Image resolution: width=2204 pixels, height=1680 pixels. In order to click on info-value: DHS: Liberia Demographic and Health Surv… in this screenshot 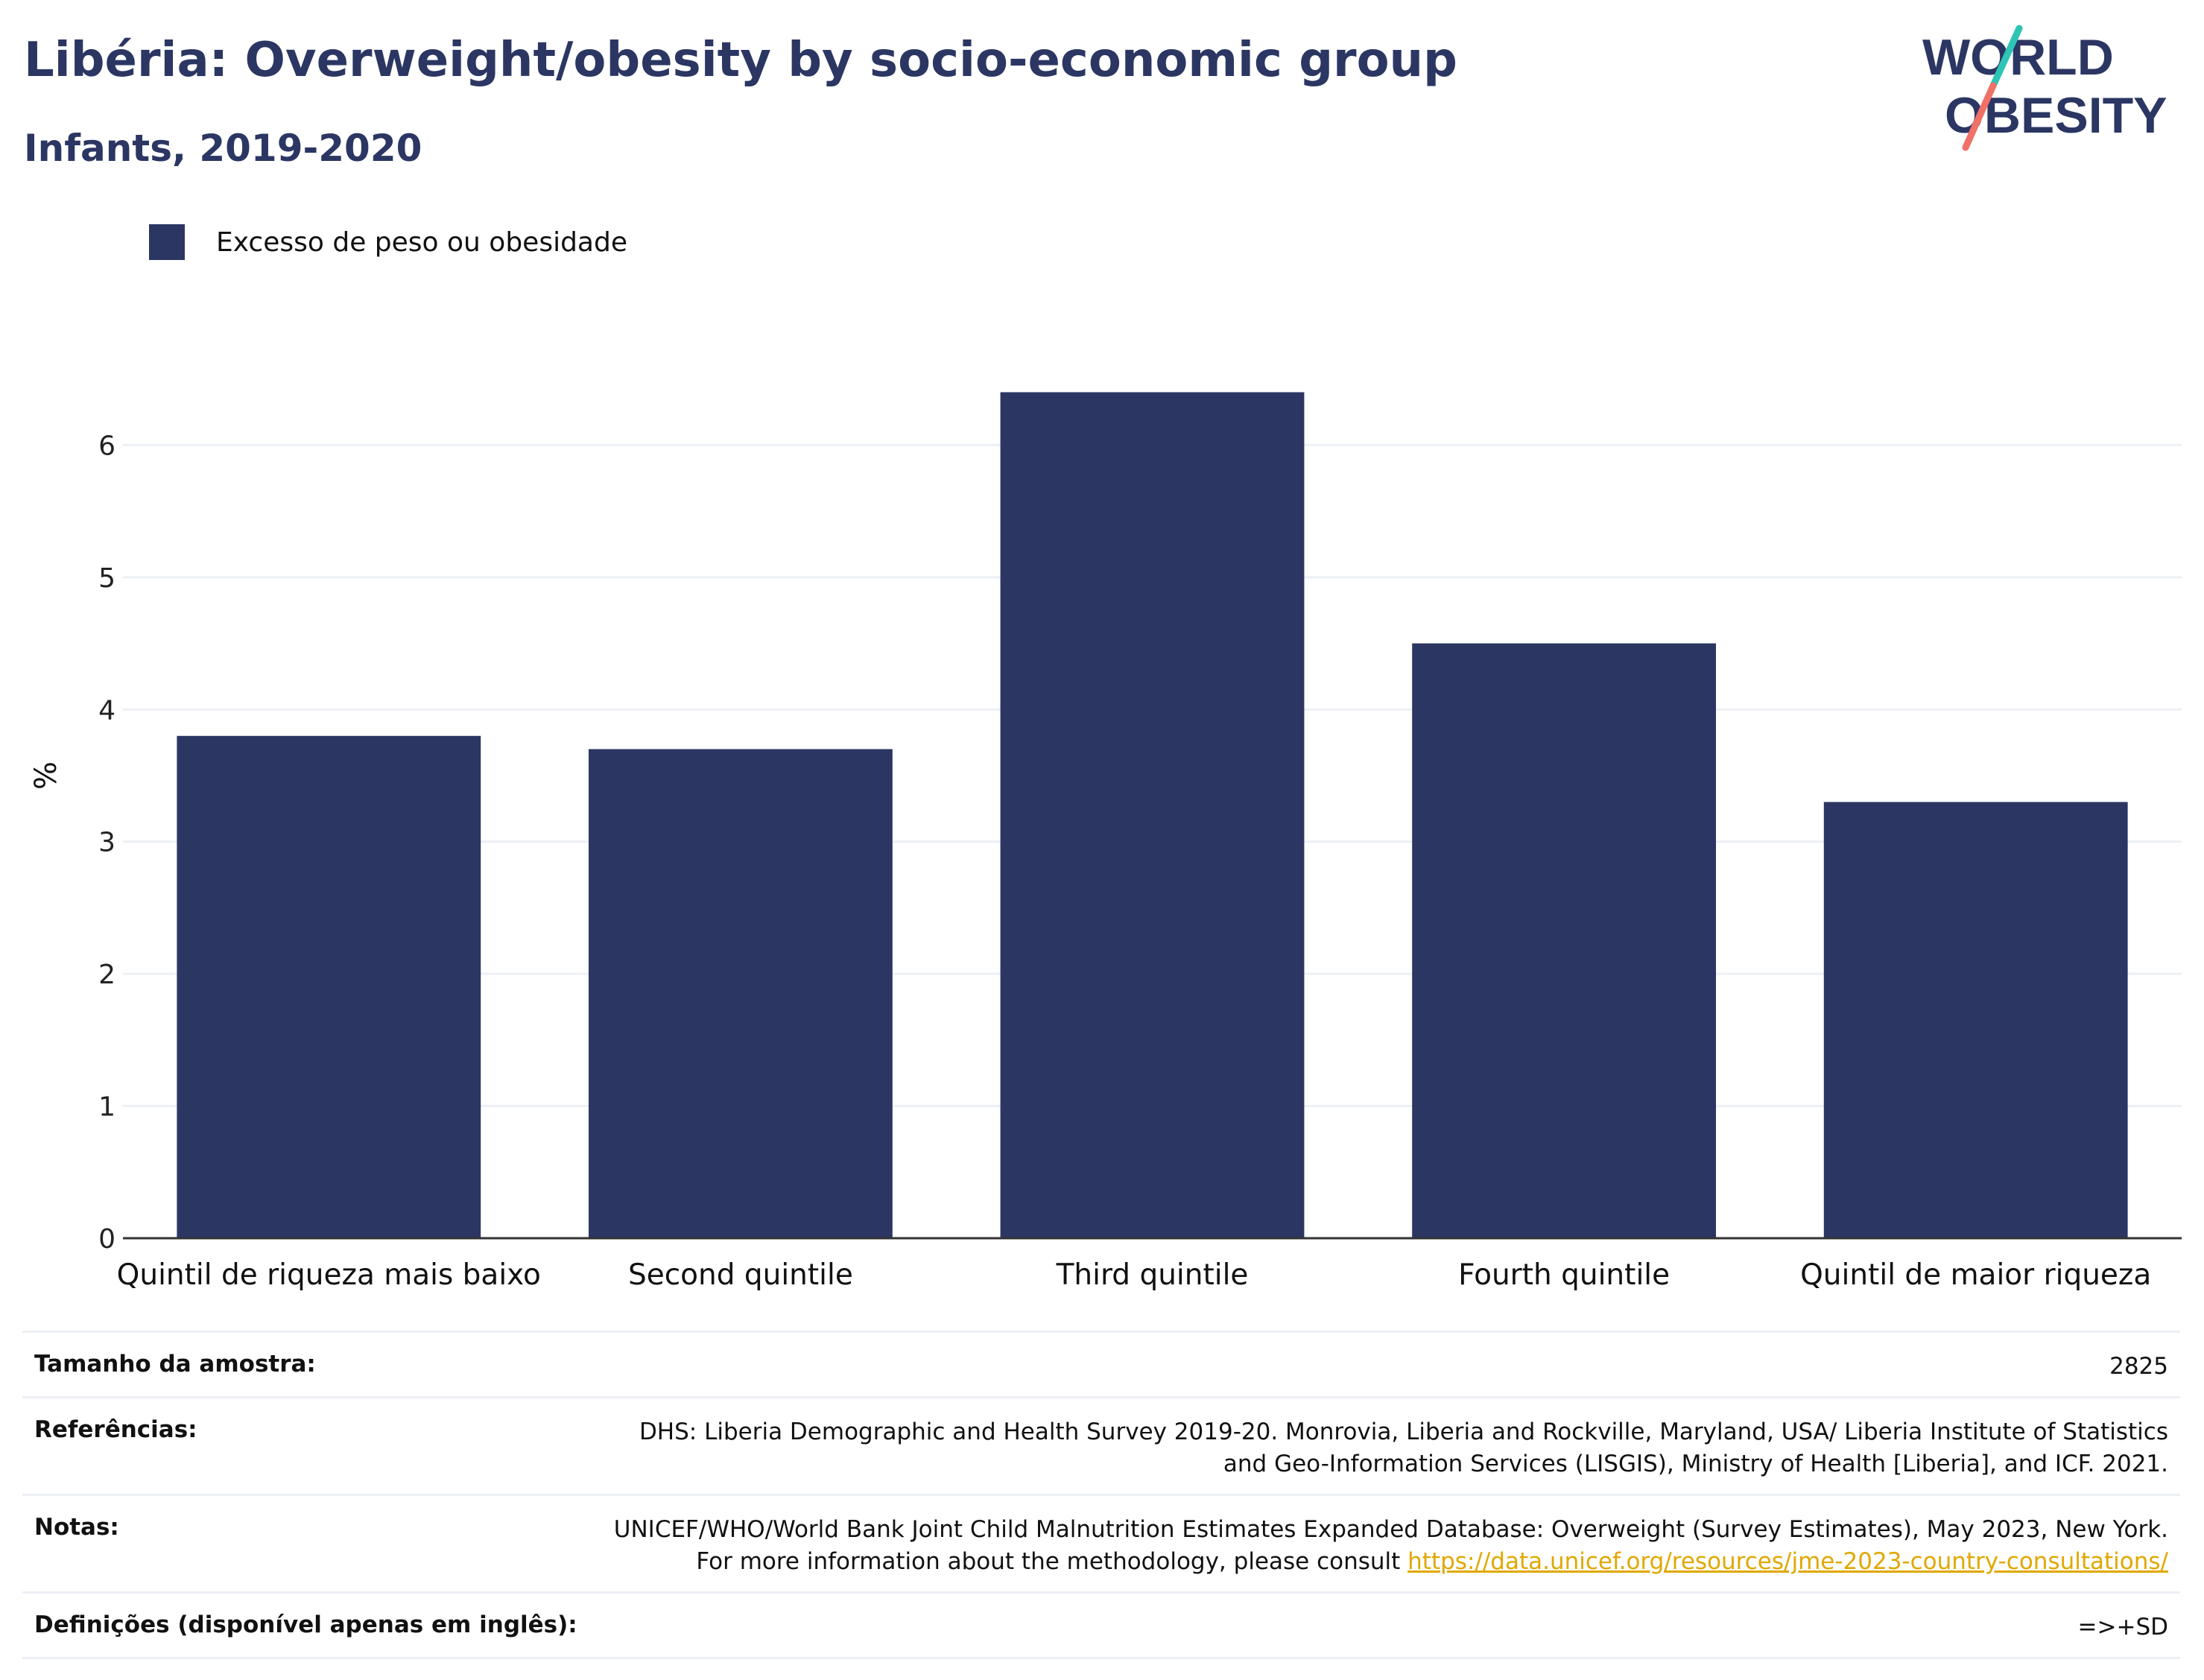, I will do `click(1403, 1448)`.